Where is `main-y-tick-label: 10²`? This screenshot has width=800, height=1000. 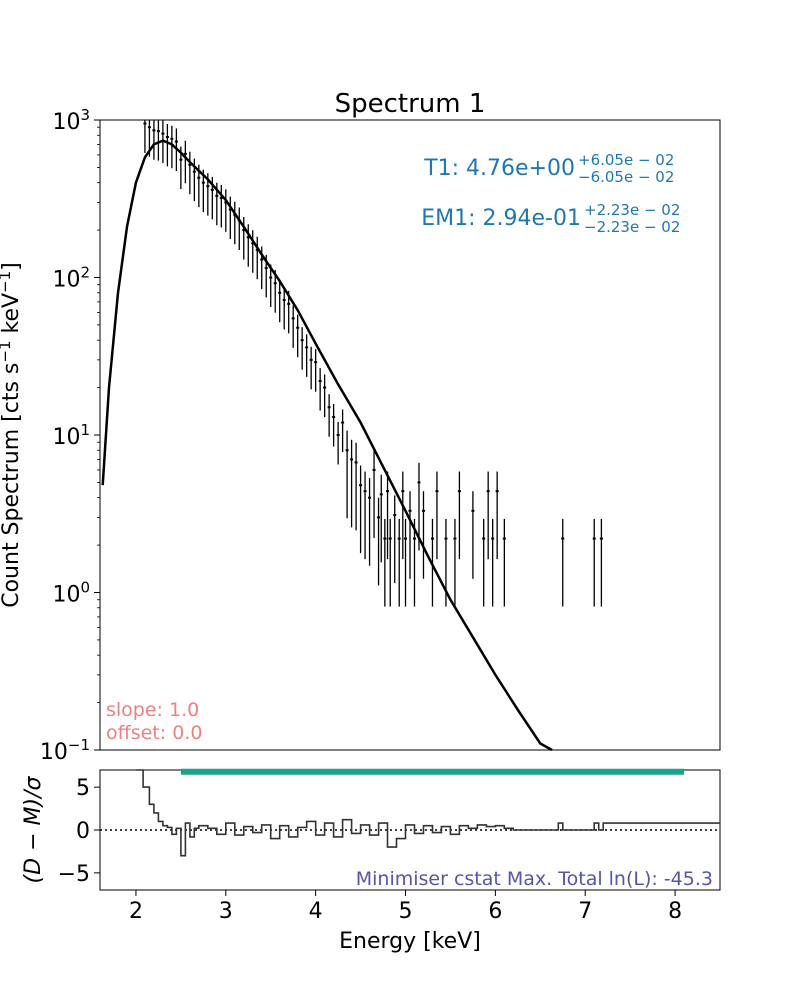
main-y-tick-label: 10² is located at coordinates (71, 278).